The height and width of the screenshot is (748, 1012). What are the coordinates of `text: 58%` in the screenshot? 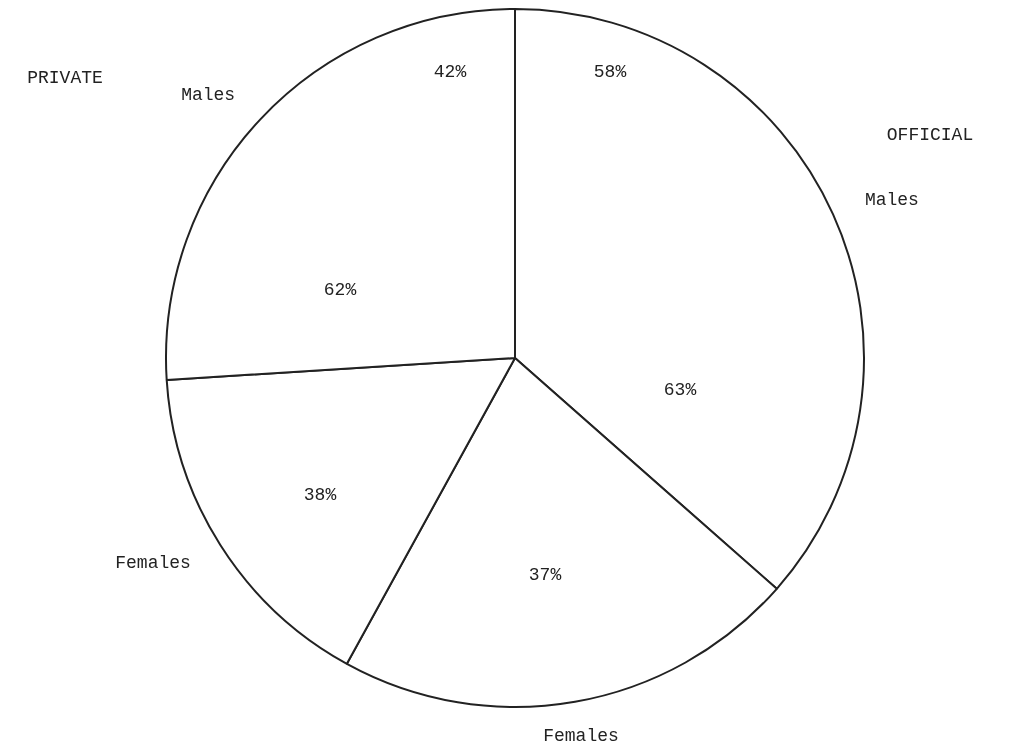 It's located at (610, 71).